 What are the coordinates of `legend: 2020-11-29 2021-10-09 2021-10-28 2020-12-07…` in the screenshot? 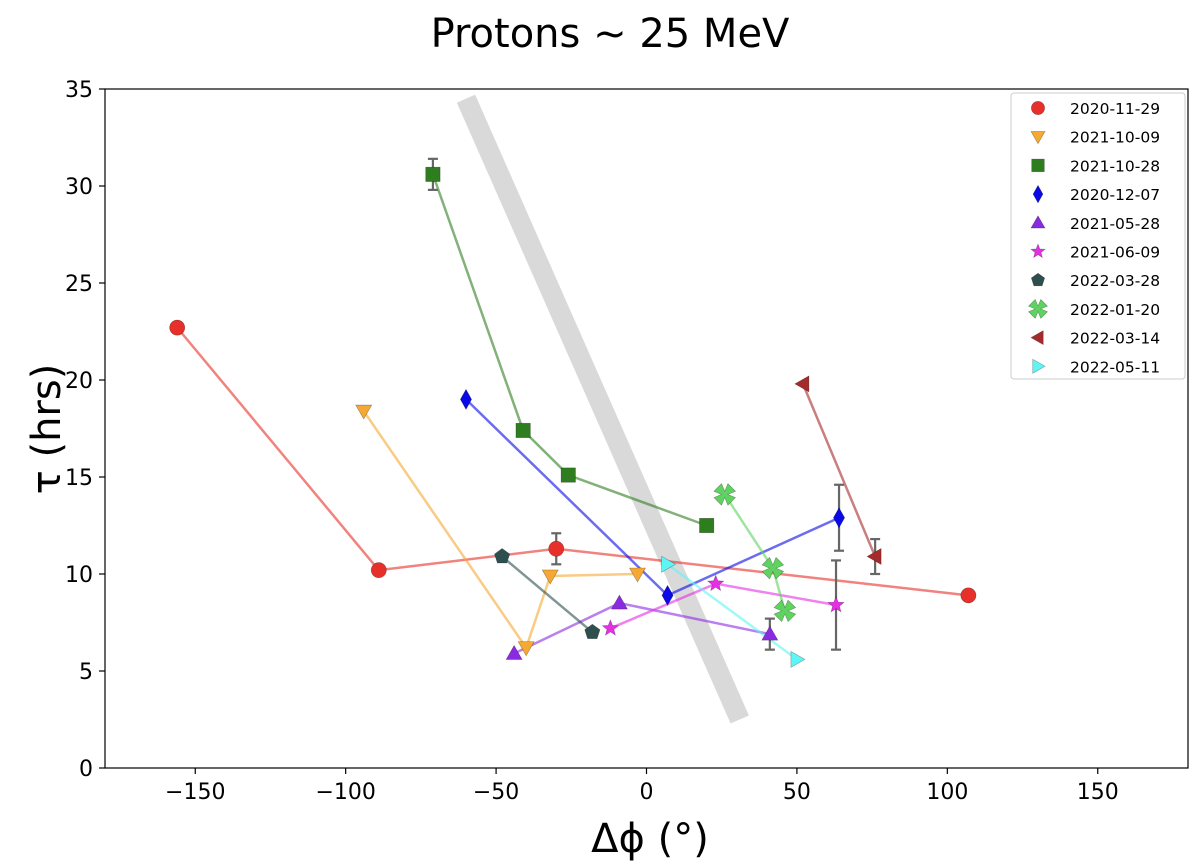 It's located at (1098, 236).